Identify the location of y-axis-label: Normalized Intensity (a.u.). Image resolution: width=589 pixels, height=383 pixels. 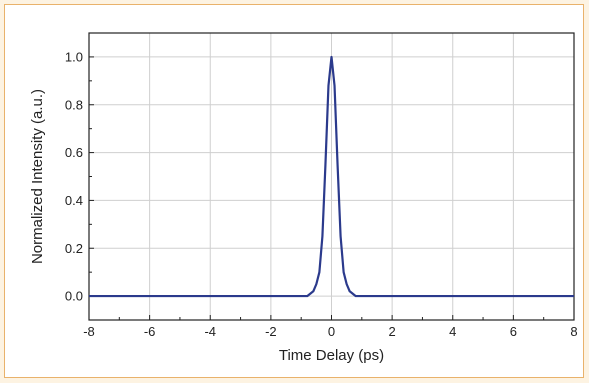
(37, 176).